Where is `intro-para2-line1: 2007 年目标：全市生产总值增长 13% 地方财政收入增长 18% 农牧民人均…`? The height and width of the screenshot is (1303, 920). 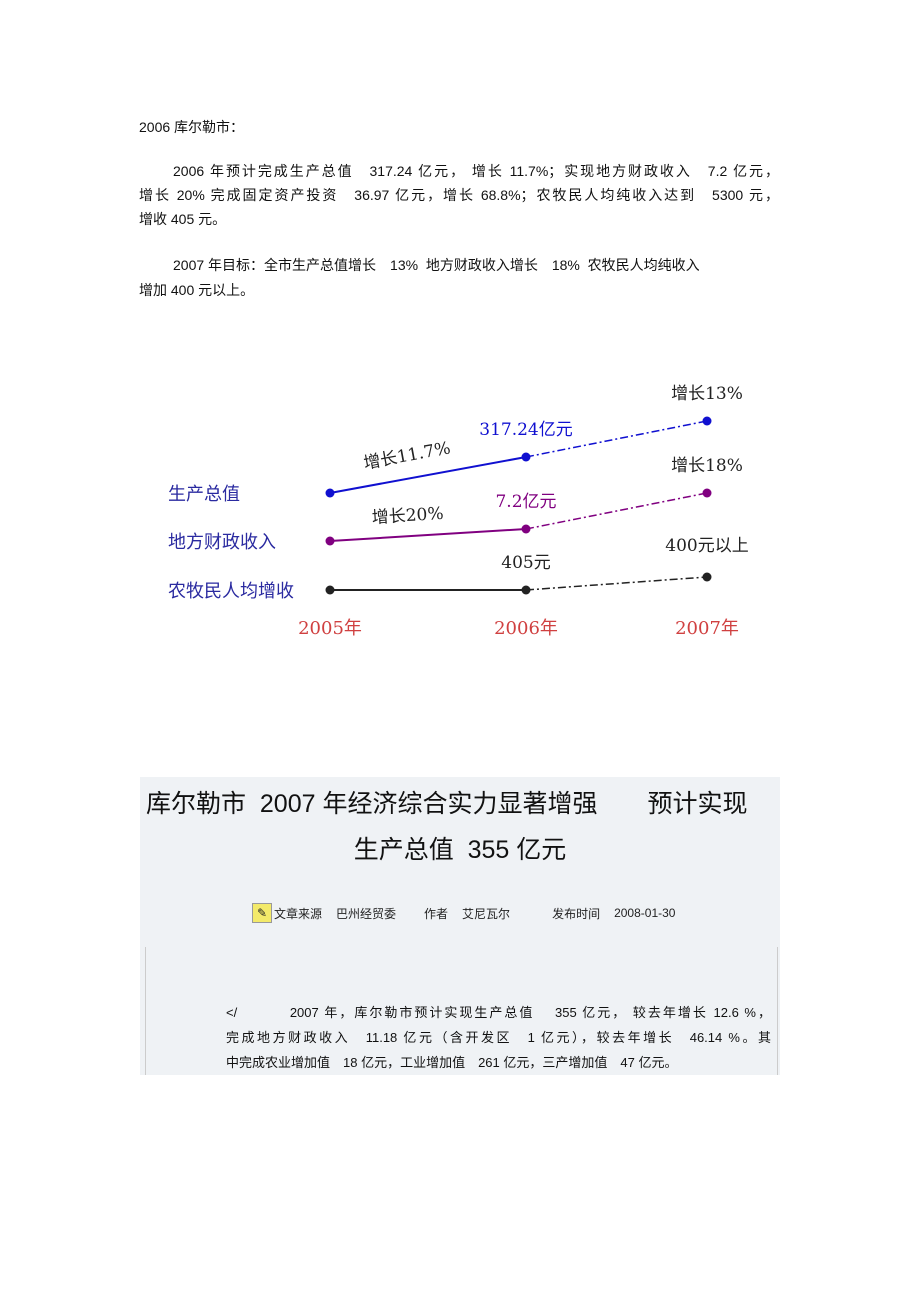 intro-para2-line1: 2007 年目标：全市生产总值增长 13% 地方财政收入增长 18% 农牧民人均… is located at coordinates (436, 265).